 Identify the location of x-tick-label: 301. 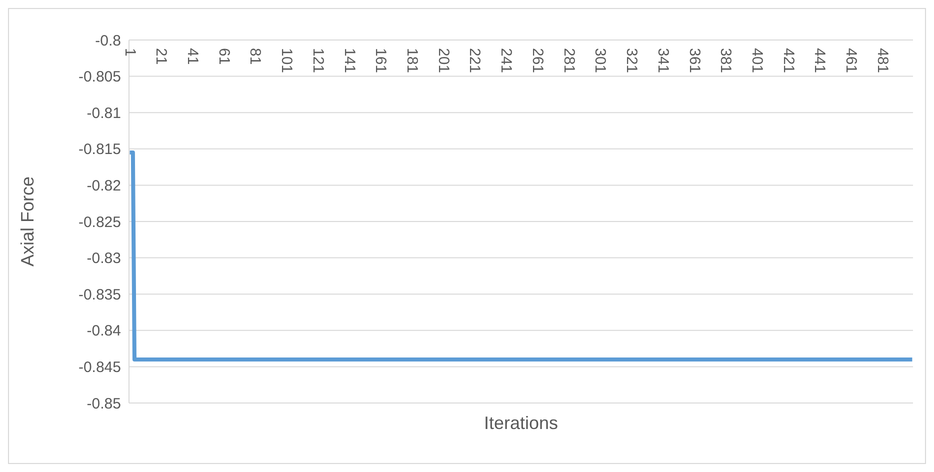
(600, 61).